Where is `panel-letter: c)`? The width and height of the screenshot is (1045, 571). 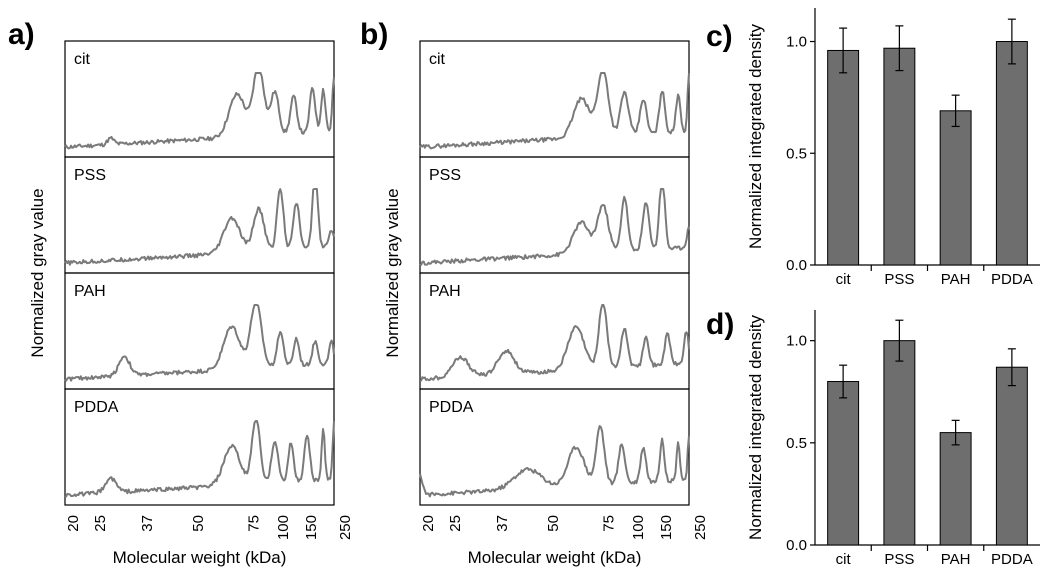
panel-letter: c) is located at coordinates (719, 36).